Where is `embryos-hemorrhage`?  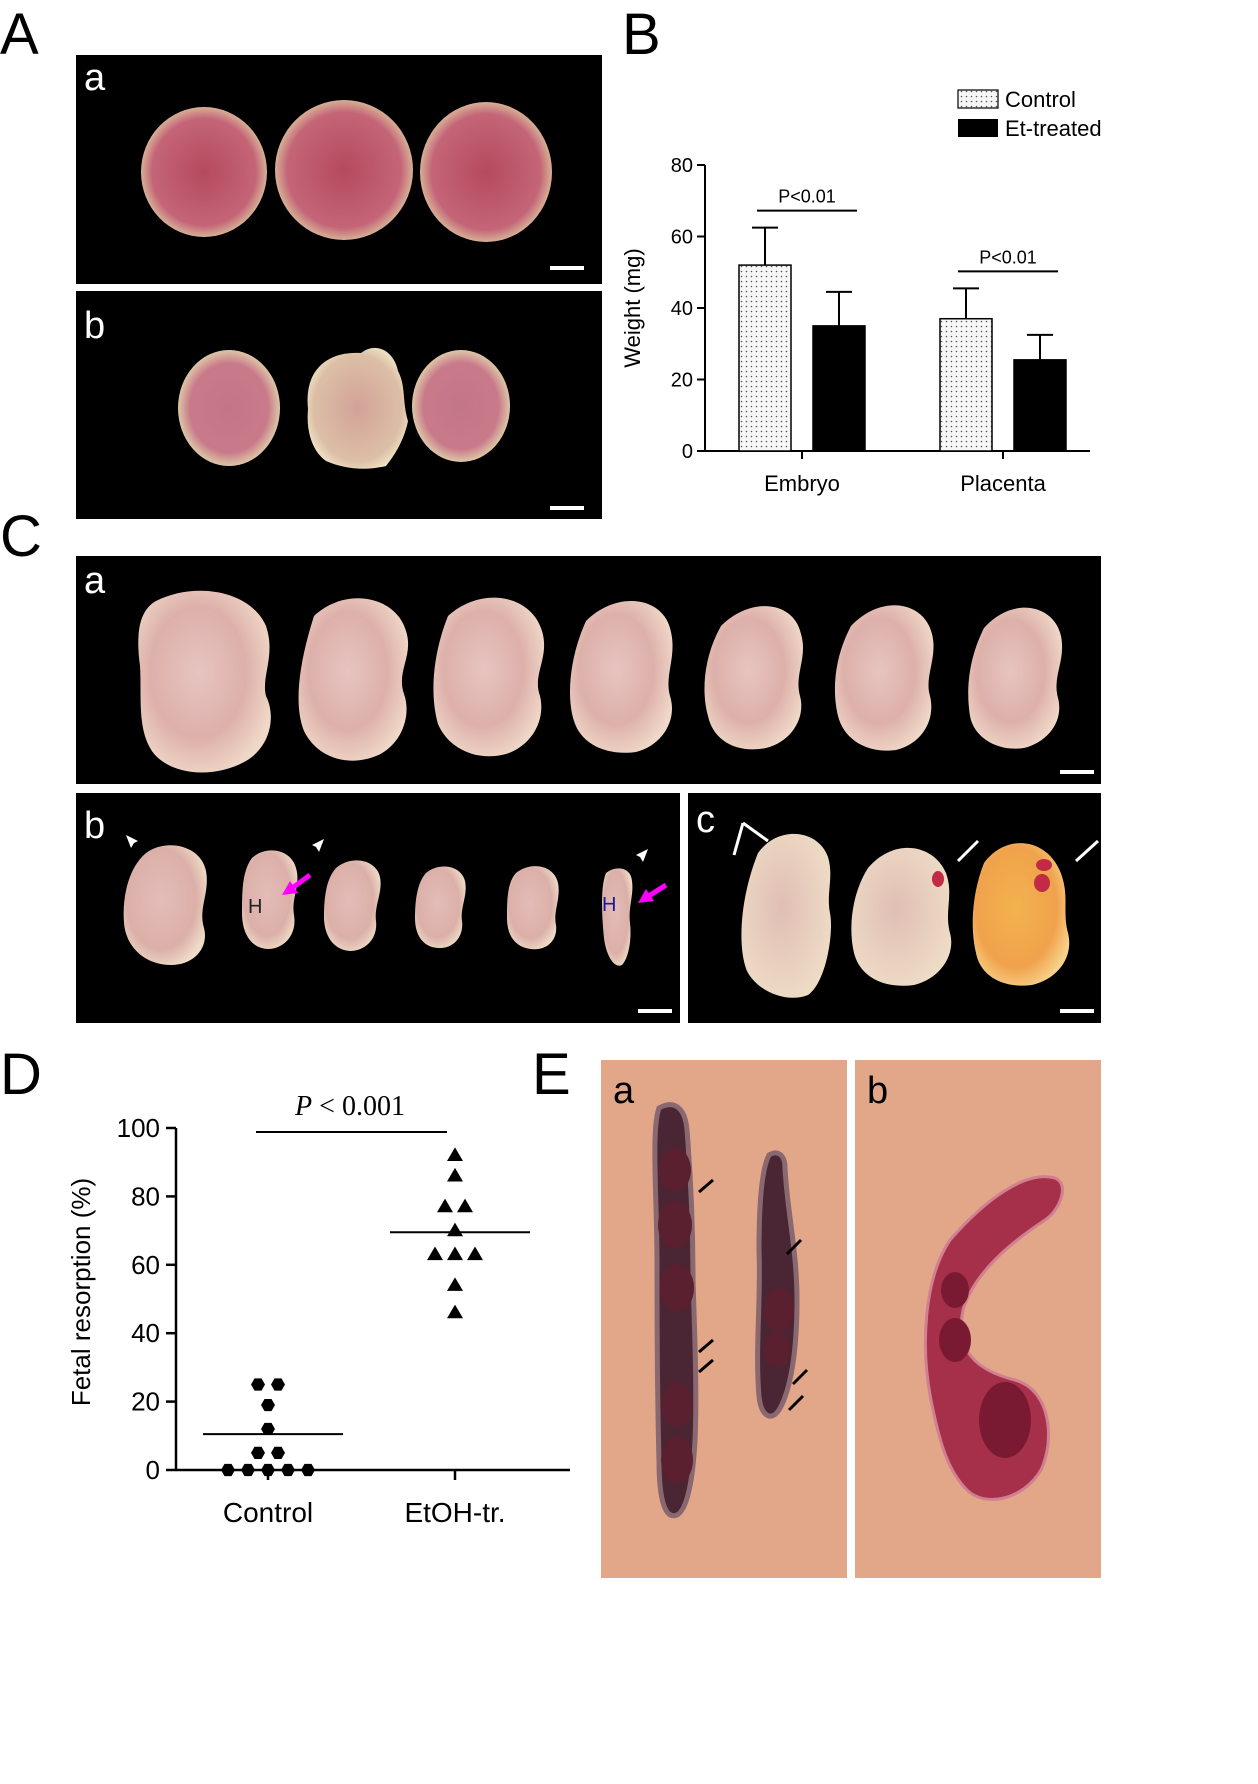
embryos-hemorrhage is located at coordinates (916, 909).